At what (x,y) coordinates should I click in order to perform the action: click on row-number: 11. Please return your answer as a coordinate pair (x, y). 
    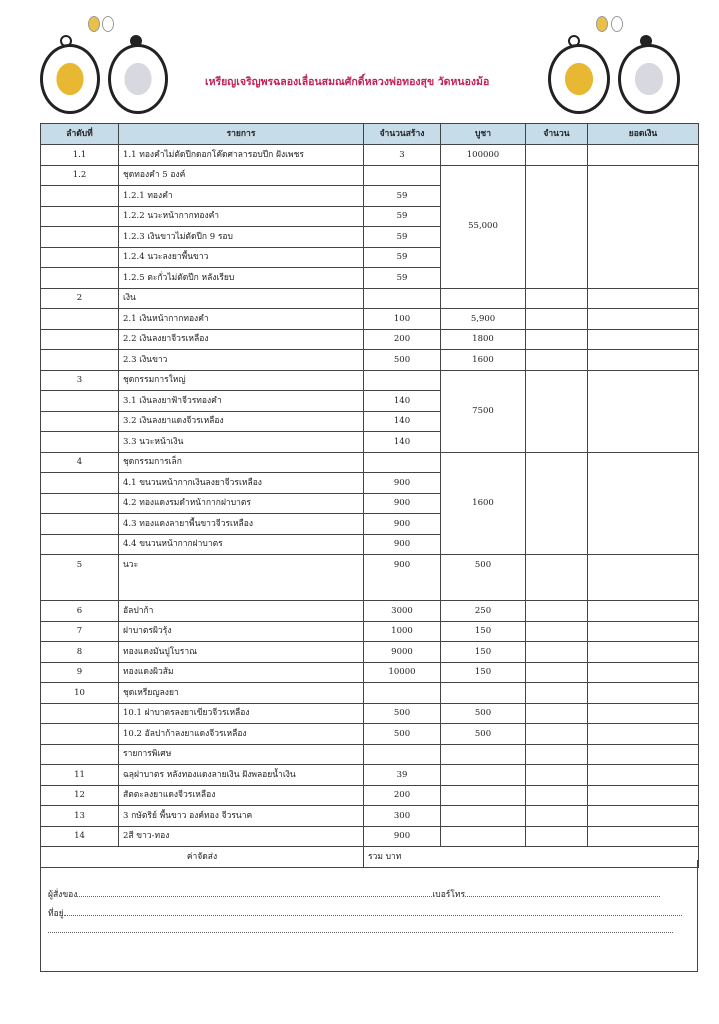
    Looking at the image, I should click on (79, 775).